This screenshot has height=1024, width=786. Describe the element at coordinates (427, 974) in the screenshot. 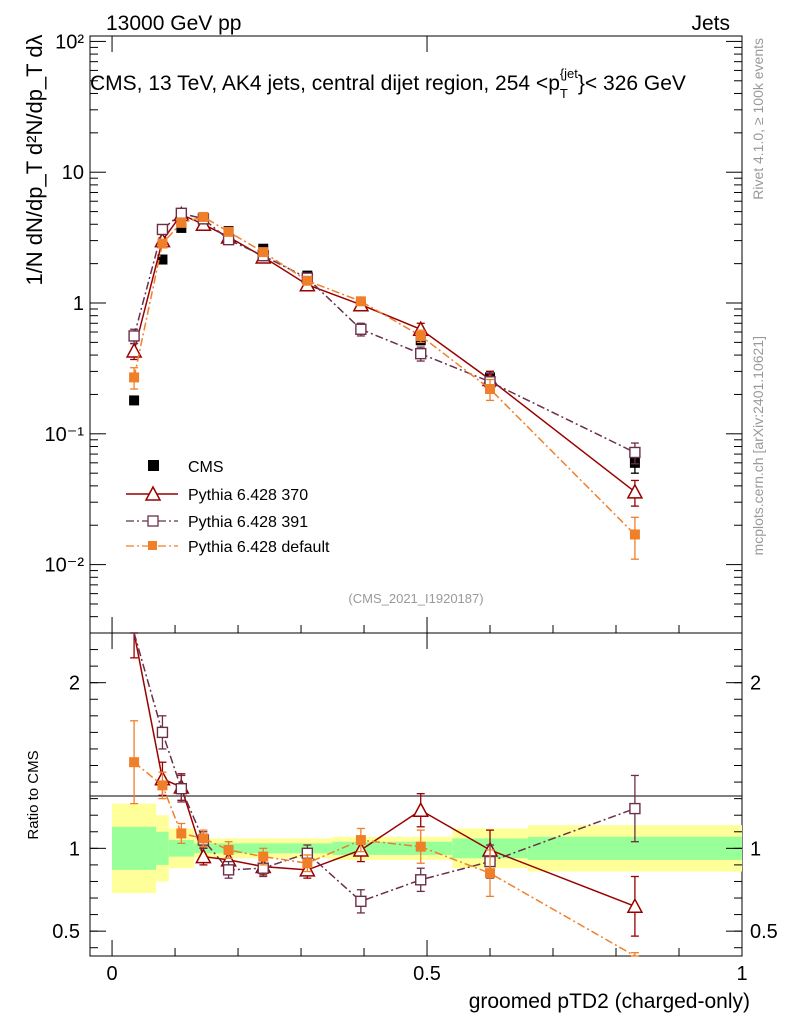

I see `xtick-label: 0.5` at that location.